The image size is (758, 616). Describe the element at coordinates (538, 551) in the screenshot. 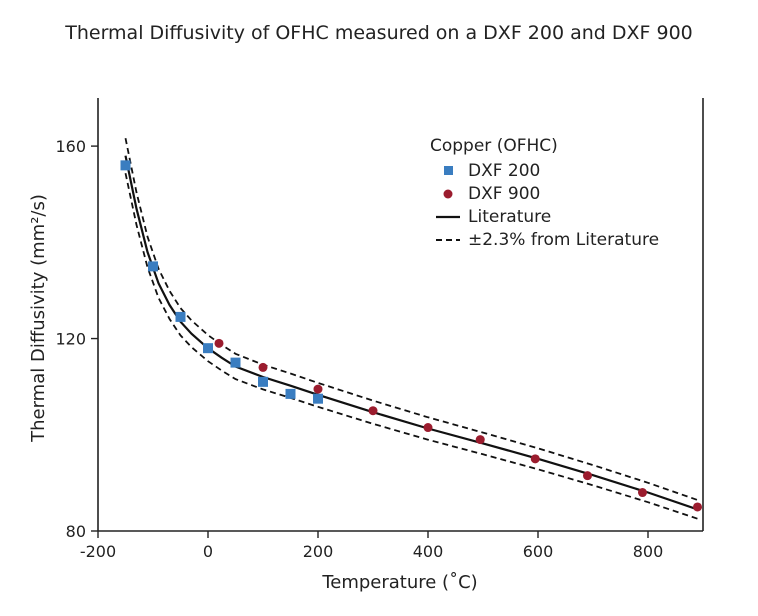

I see `x-tick-label: 600` at that location.